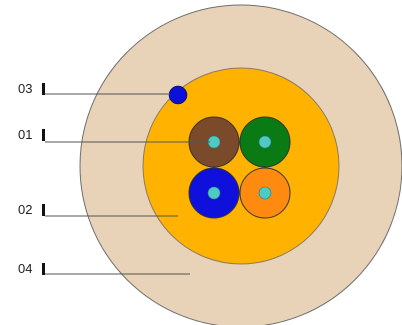  Describe the element at coordinates (104, 268) in the screenshot. I see `callout-04: 04` at that location.